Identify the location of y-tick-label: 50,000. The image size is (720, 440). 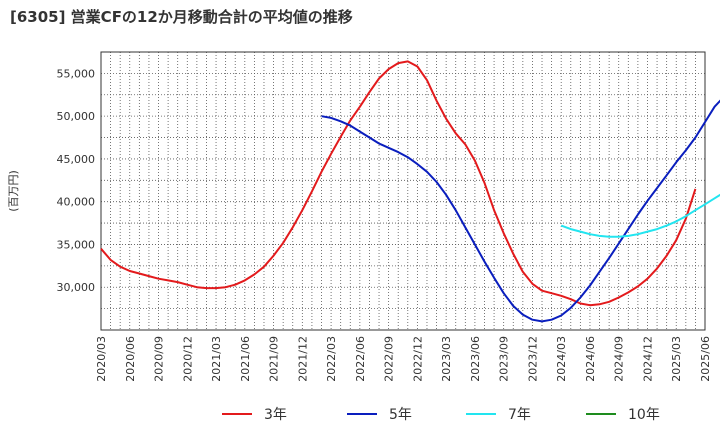
(76, 116).